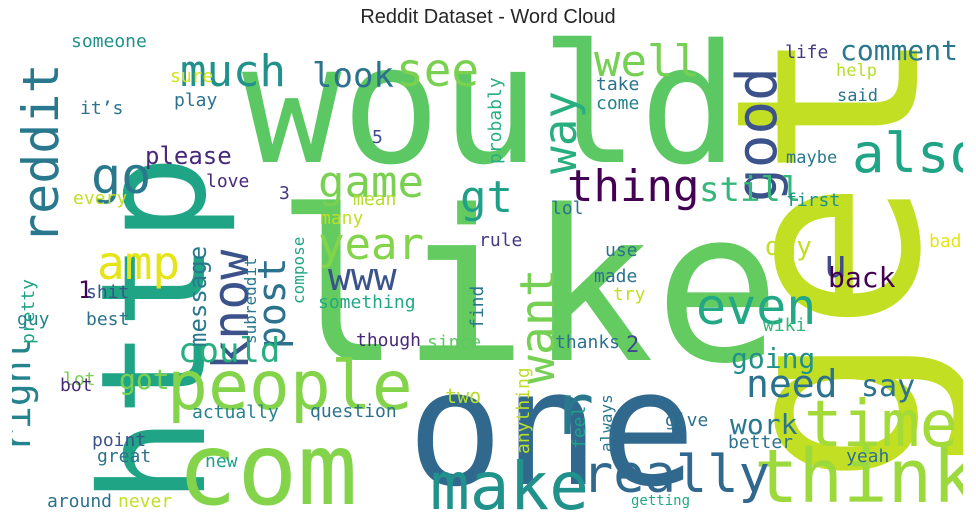 Image resolution: width=976 pixels, height=522 pixels. What do you see at coordinates (615, 276) in the screenshot?
I see `word-75: made` at bounding box center [615, 276].